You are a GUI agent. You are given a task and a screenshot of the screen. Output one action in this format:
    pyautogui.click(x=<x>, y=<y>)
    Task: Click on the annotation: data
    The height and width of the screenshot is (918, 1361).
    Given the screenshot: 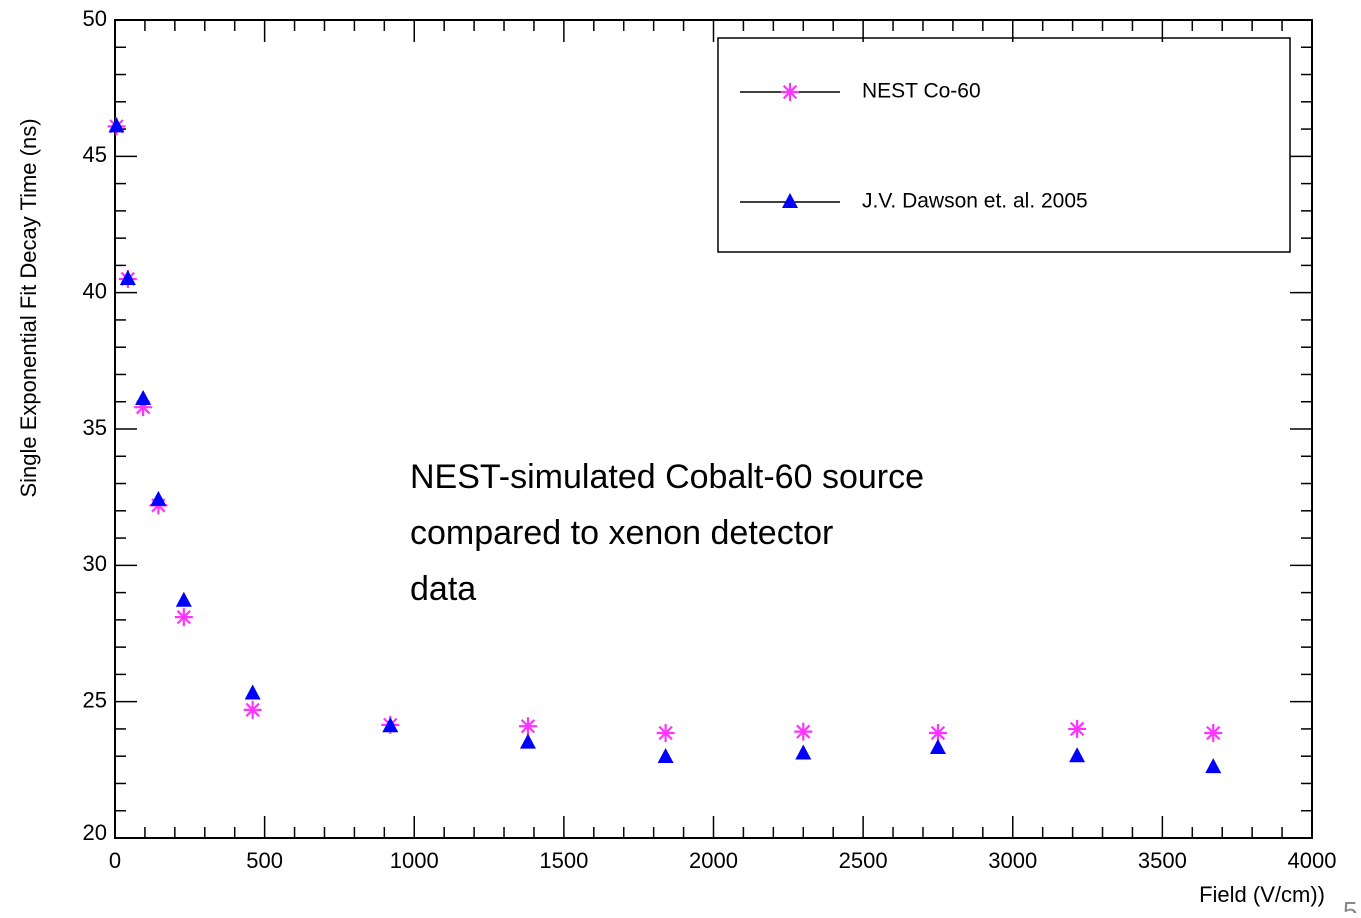 What is the action you would take?
    pyautogui.click(x=443, y=589)
    